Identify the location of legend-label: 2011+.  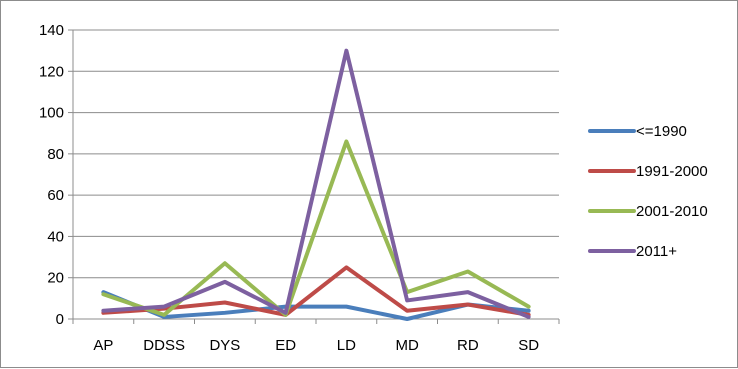
(656, 251).